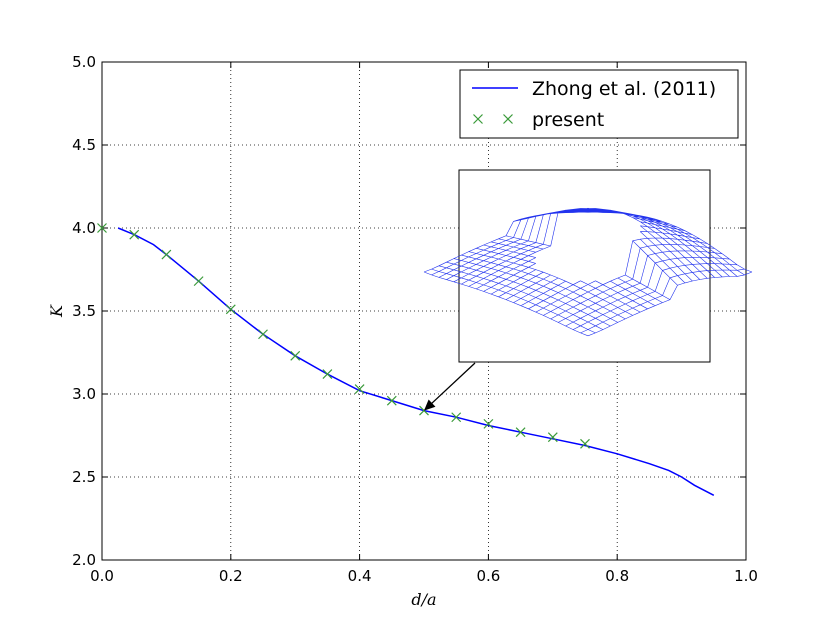 The width and height of the screenshot is (830, 623). I want to click on x-tick-label: 0.4, so click(360, 576).